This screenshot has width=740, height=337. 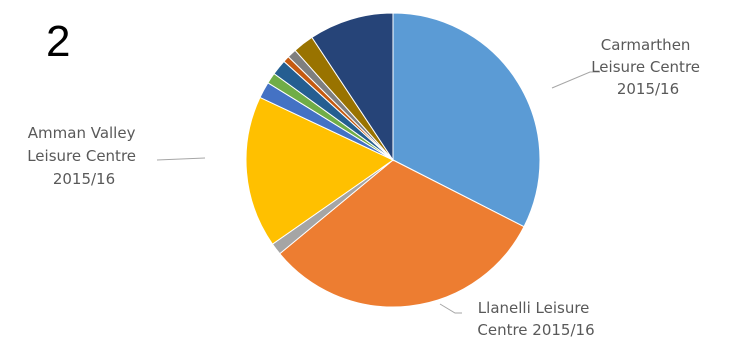 I want to click on label-amman-line-2: Leisure Centre, so click(x=81, y=156).